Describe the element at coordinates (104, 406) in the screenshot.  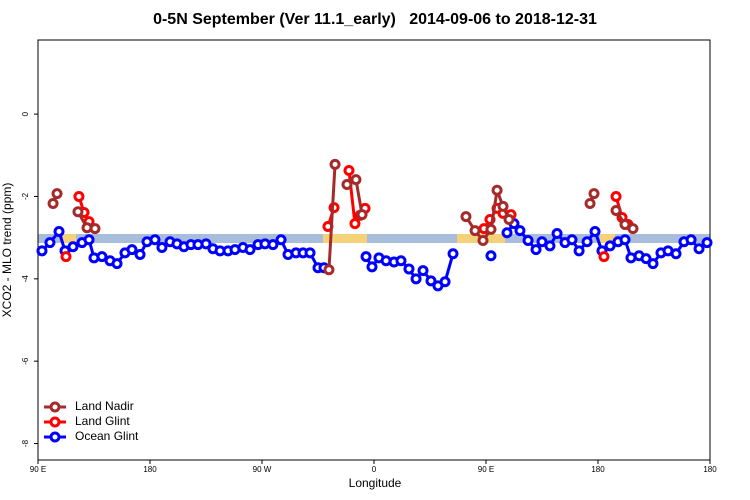
I see `legend-label: Land Nadir` at that location.